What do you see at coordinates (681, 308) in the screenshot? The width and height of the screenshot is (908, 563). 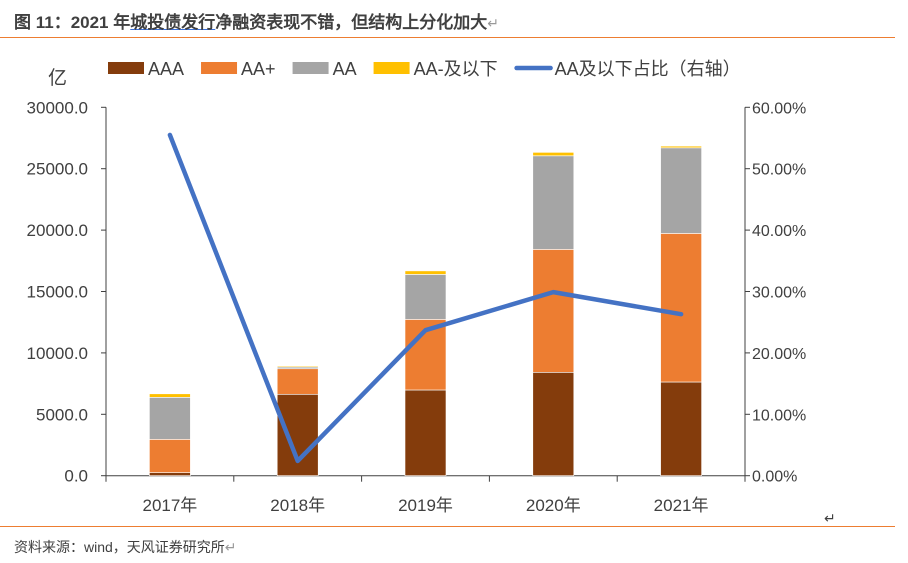 I see `bar-AA+-2021年` at bounding box center [681, 308].